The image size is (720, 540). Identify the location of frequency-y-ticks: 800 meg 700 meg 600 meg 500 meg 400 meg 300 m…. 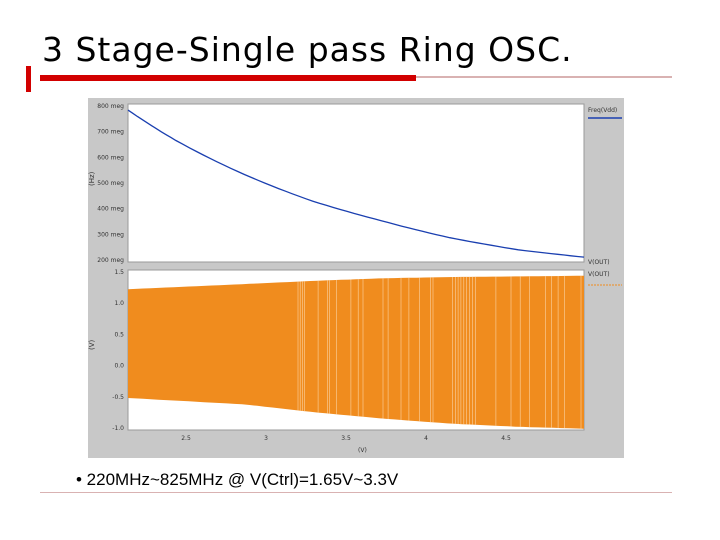
(110, 183).